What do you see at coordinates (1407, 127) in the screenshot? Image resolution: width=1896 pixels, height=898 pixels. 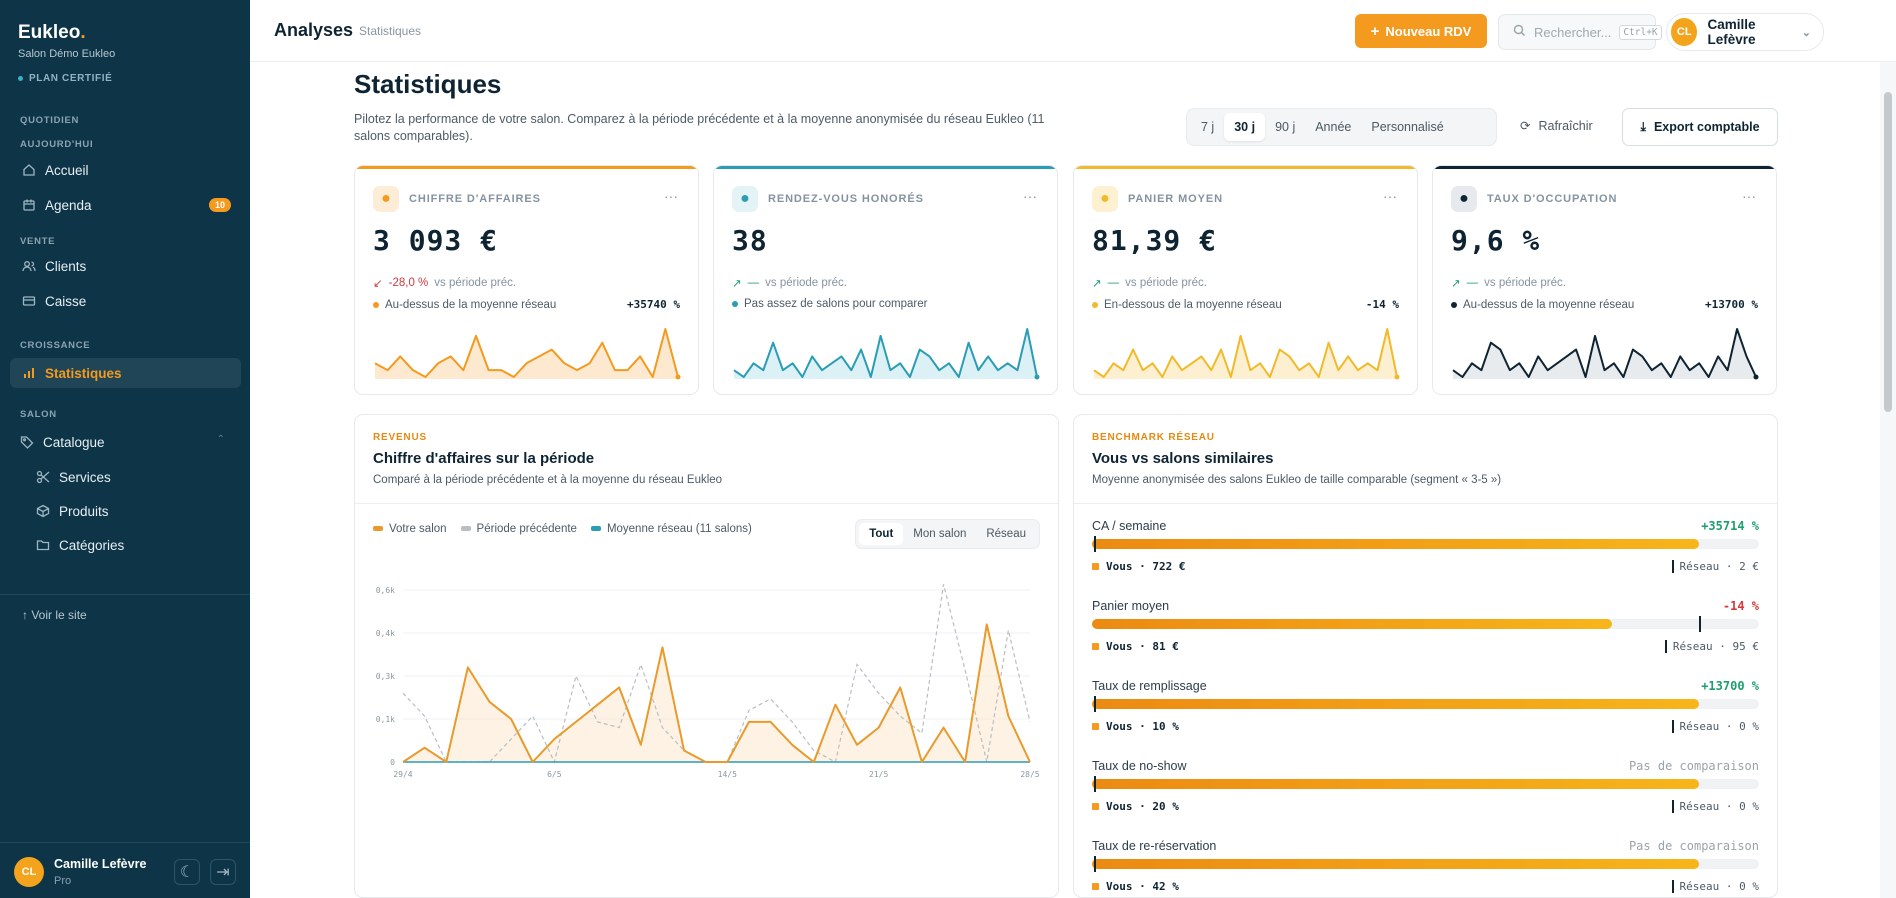 I see `period-option: Personnalisé` at bounding box center [1407, 127].